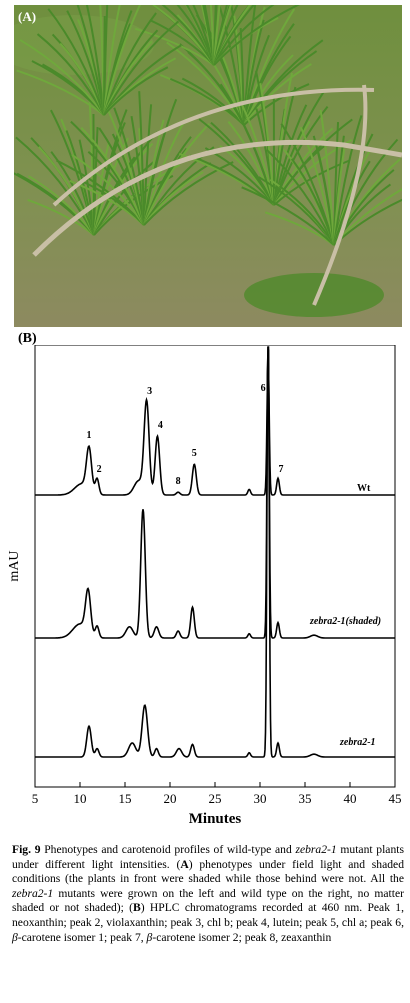 The width and height of the screenshot is (410, 1003). I want to click on caption-text: -carotene isomer 1; peak 7,, so click(82, 937).